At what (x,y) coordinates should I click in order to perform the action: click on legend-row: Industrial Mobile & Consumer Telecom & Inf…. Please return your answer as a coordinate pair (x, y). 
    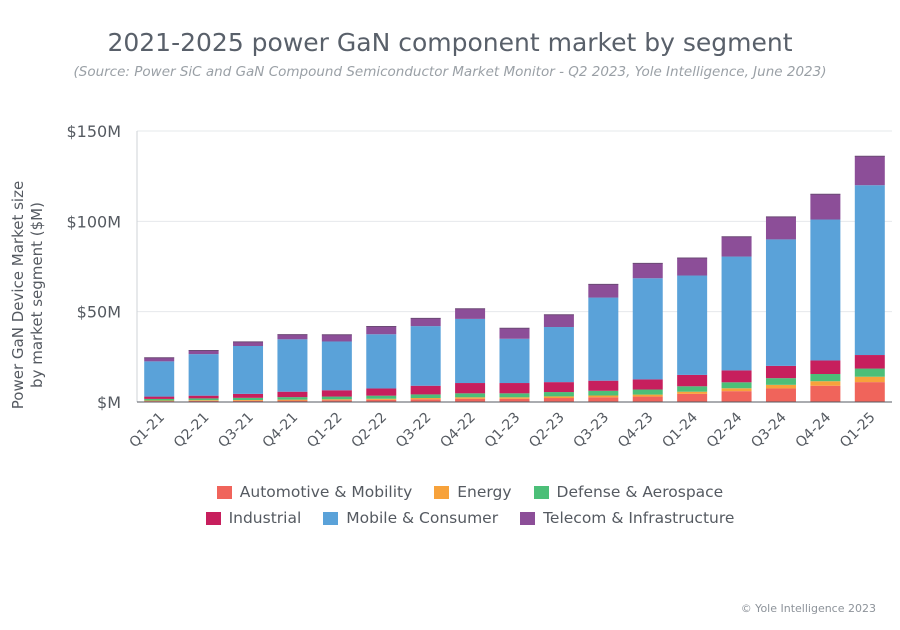
    Looking at the image, I should click on (470, 518).